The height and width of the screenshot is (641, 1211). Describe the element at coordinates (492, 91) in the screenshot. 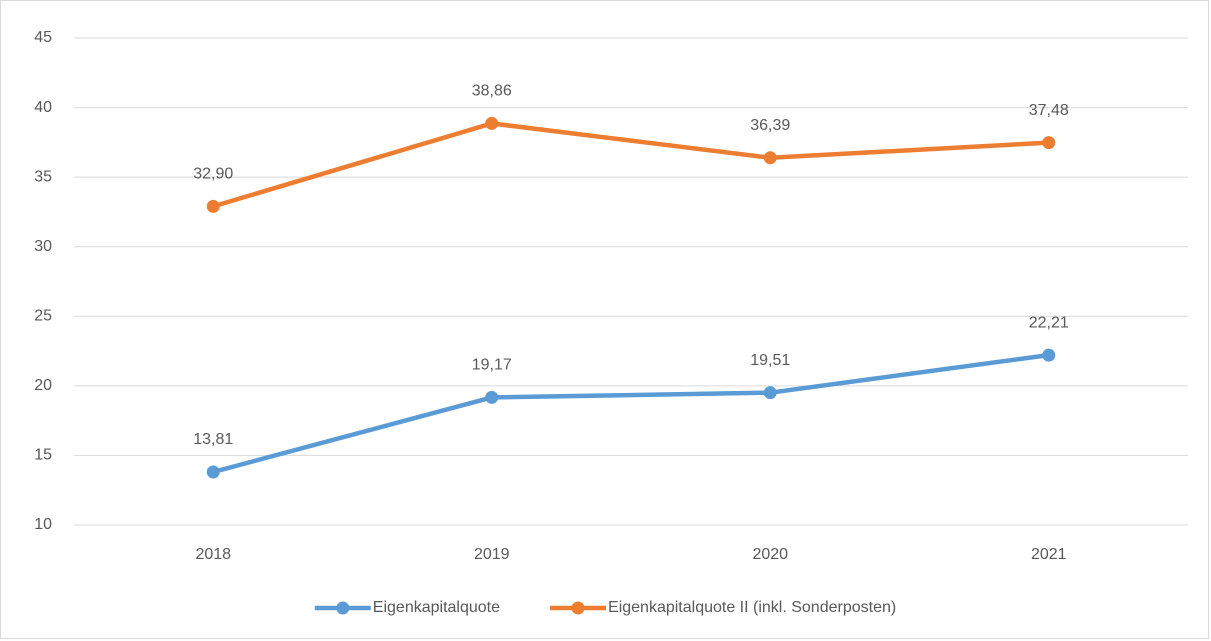

I see `data-label: 38,86` at that location.